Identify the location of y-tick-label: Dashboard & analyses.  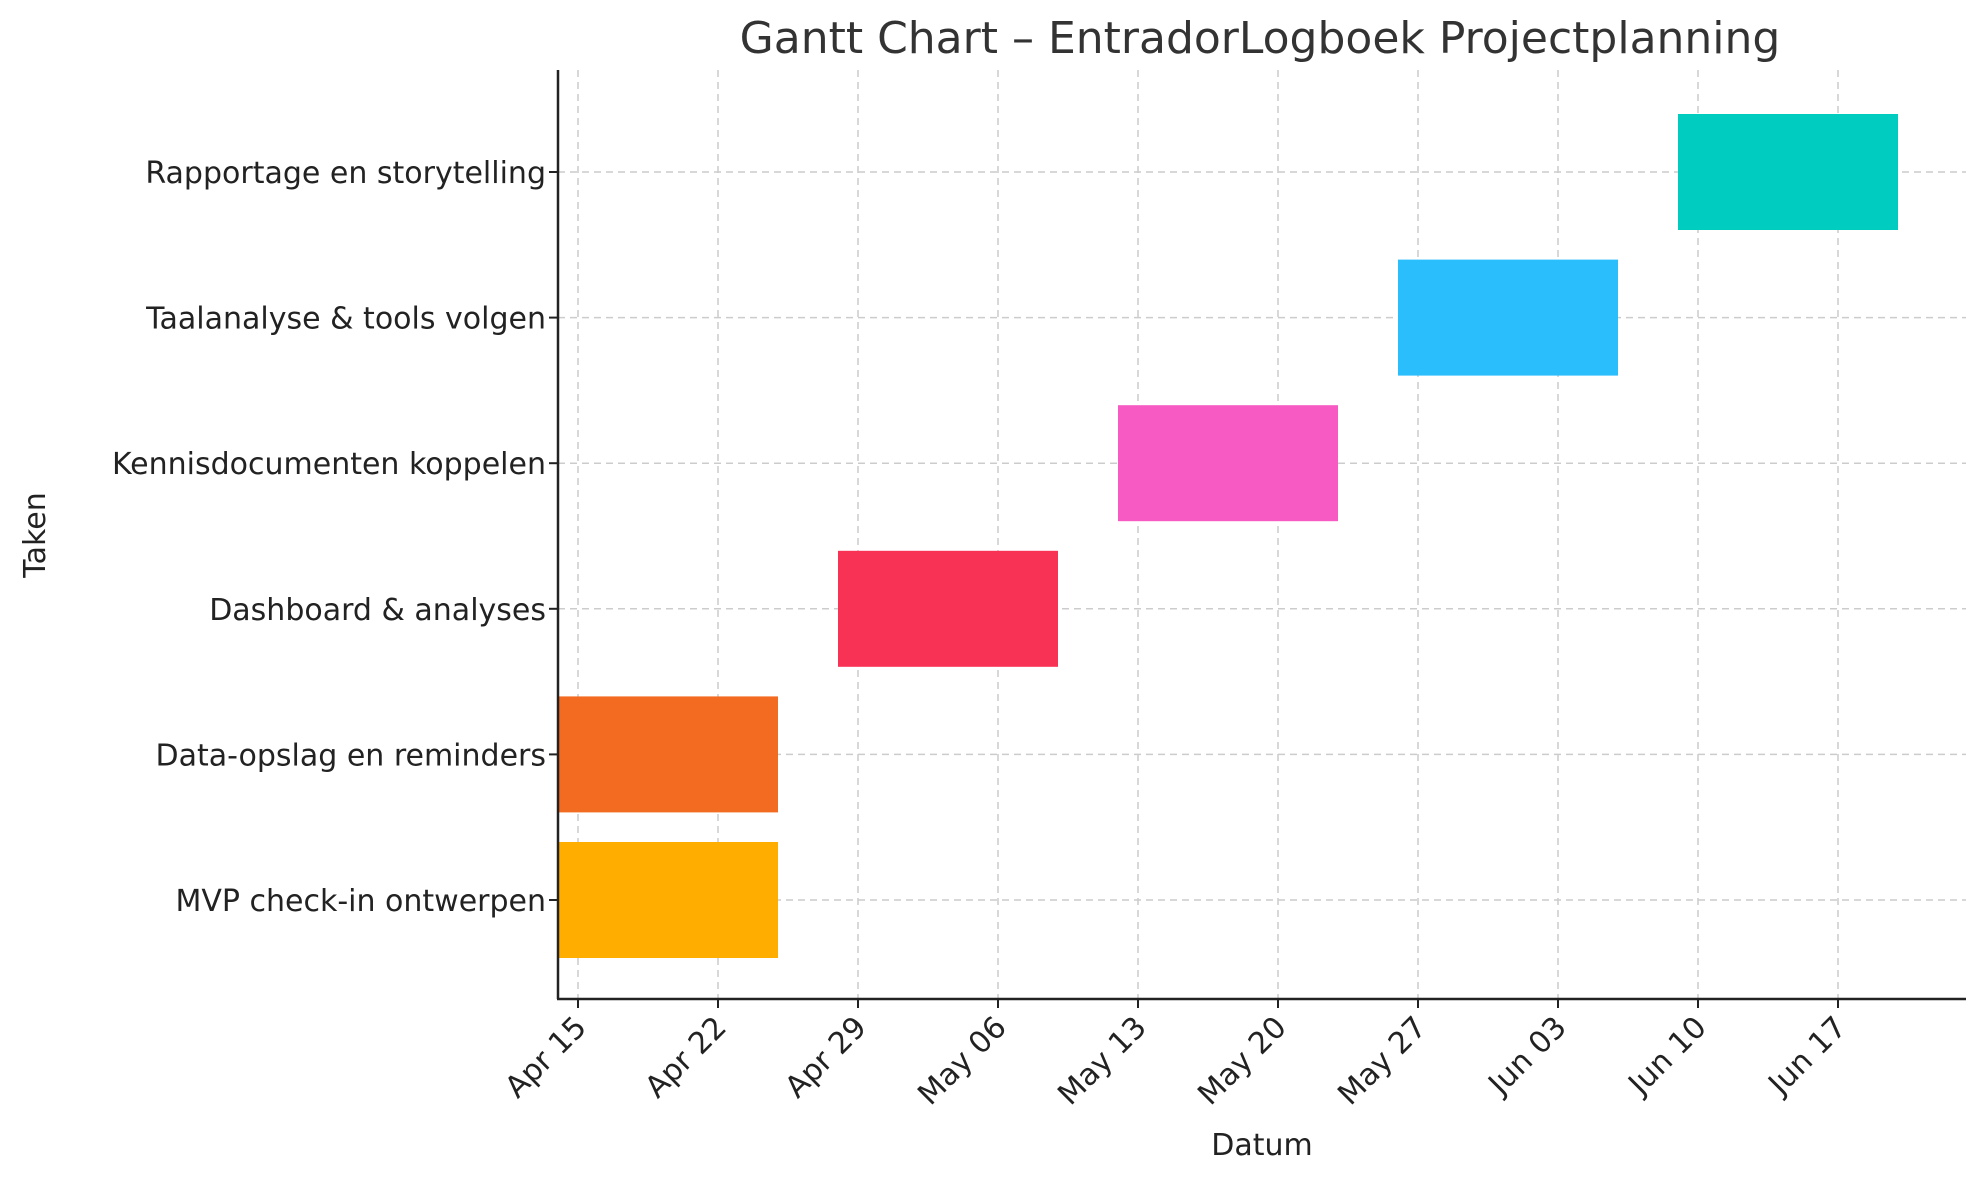
(377, 610).